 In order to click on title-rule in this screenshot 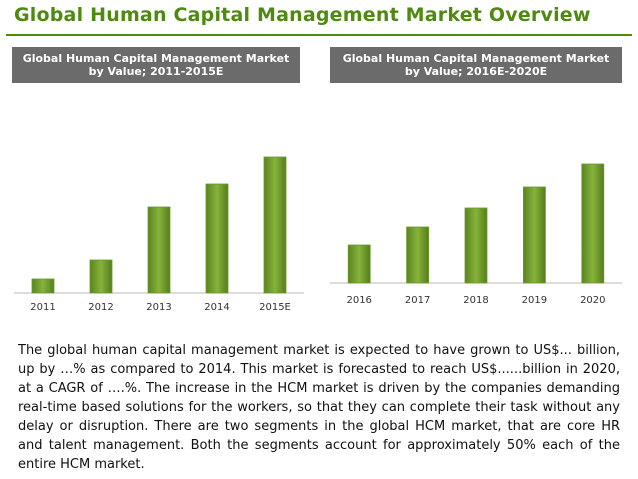, I will do `click(319, 35)`.